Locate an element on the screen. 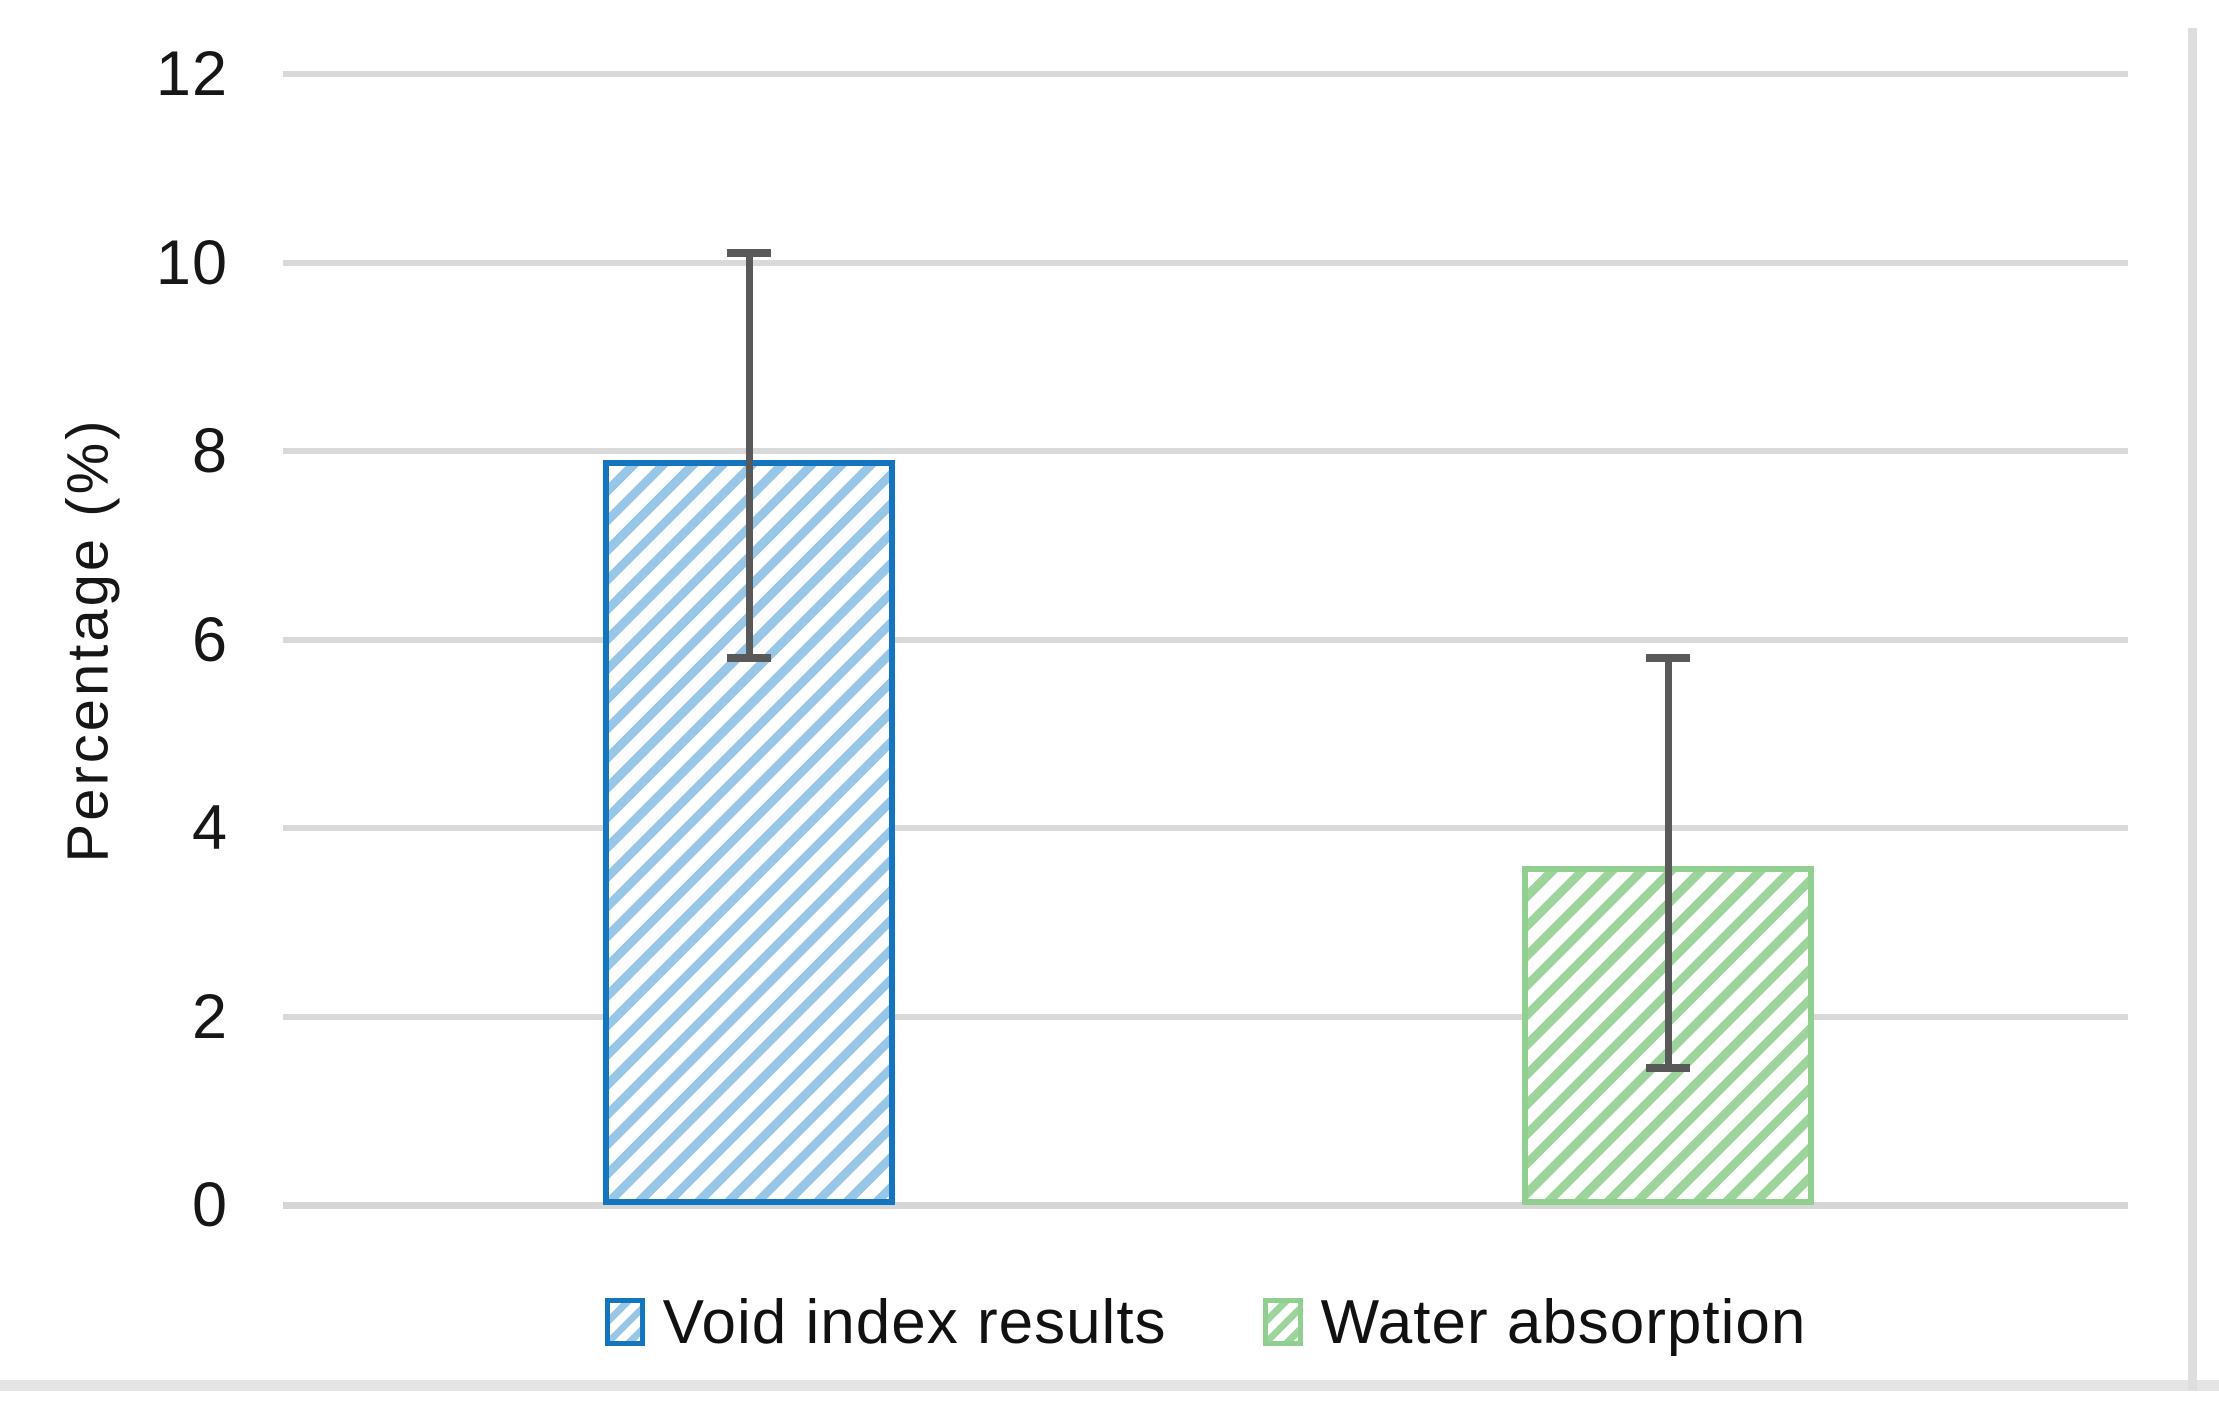  figure-border-bottom is located at coordinates (1109, 1385).